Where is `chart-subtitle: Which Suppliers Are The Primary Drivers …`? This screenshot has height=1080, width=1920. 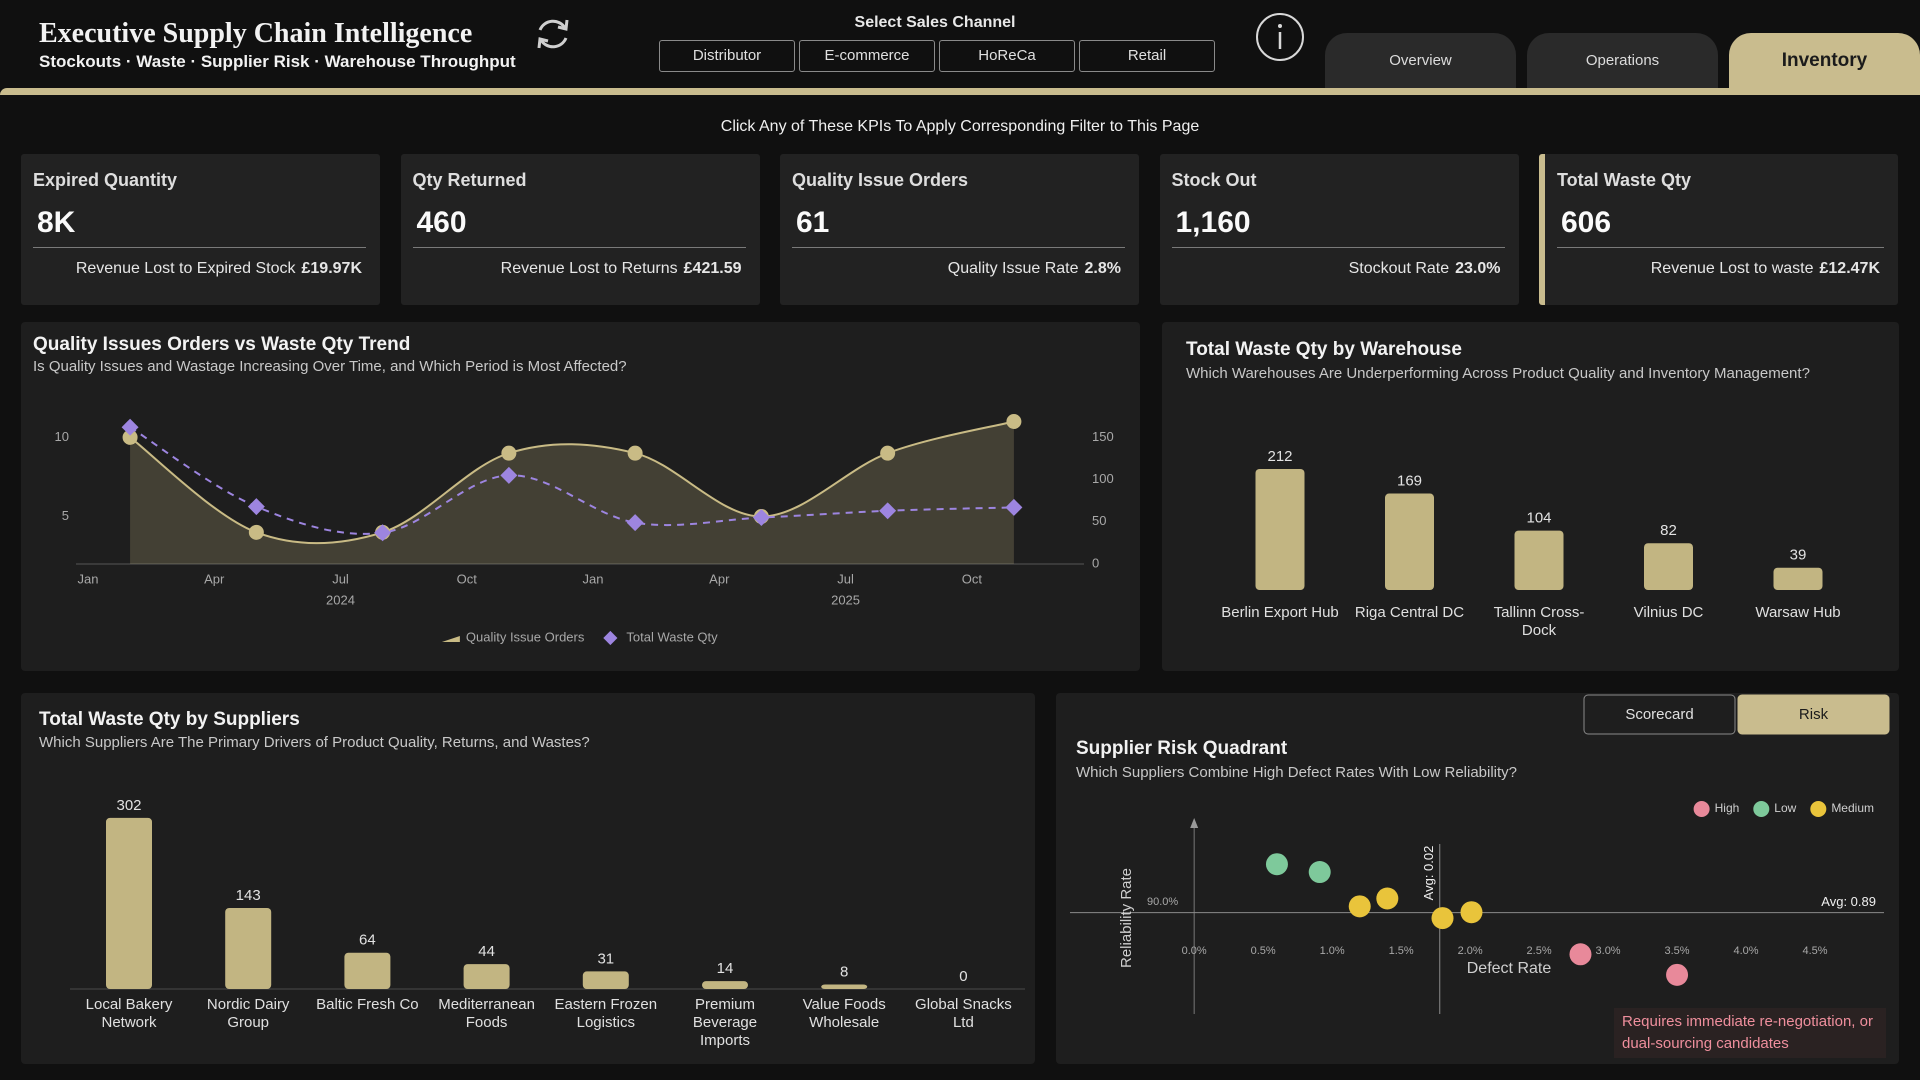 chart-subtitle: Which Suppliers Are The Primary Drivers … is located at coordinates (314, 742).